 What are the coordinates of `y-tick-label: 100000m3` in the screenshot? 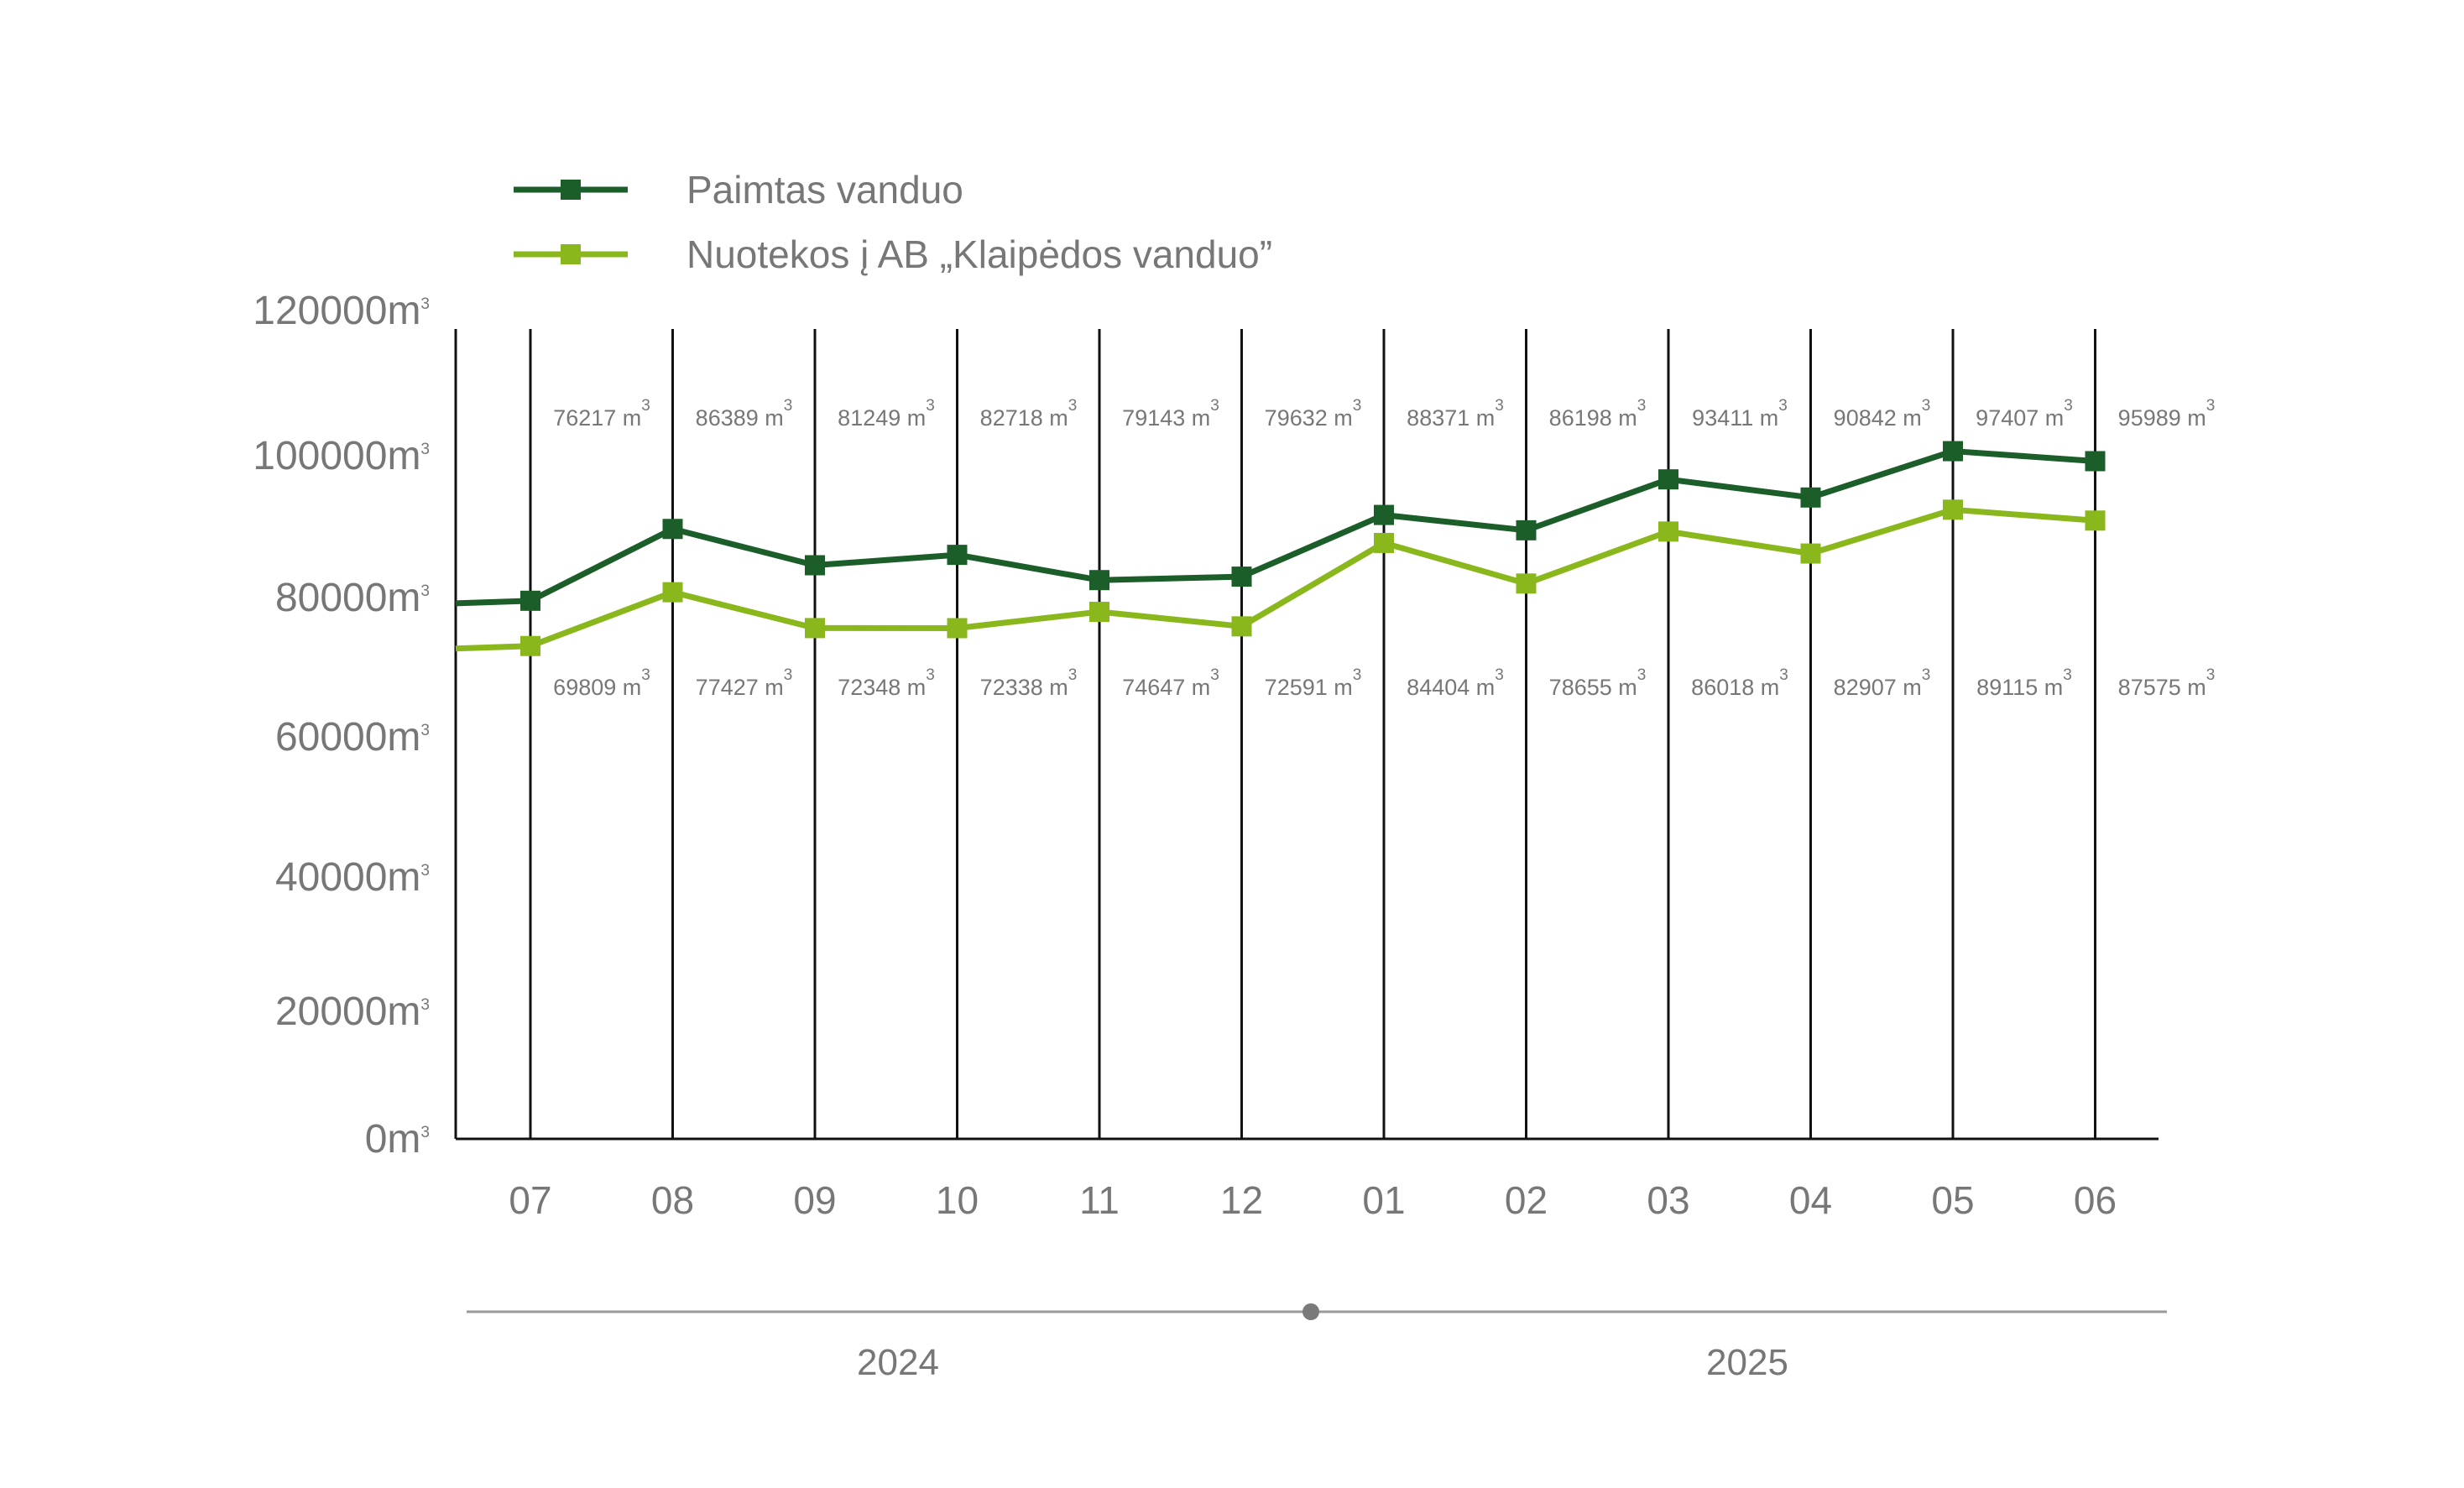 It's located at (341, 456).